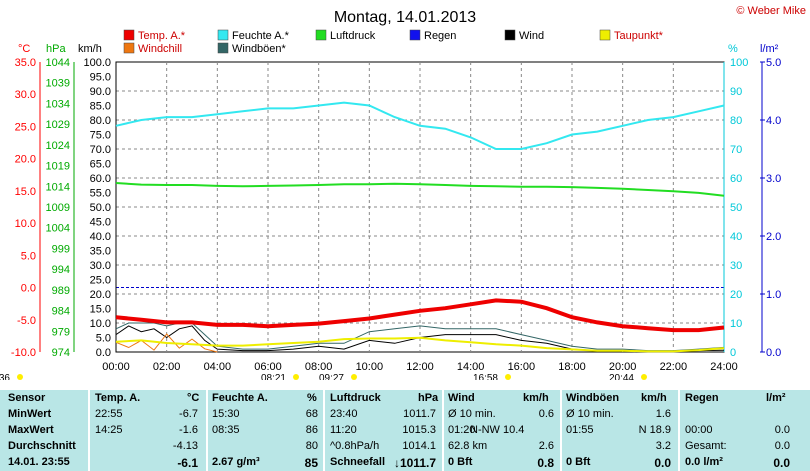 Image resolution: width=810 pixels, height=471 pixels. What do you see at coordinates (420, 125) in the screenshot?
I see `series-line-feuchte-a-` at bounding box center [420, 125].